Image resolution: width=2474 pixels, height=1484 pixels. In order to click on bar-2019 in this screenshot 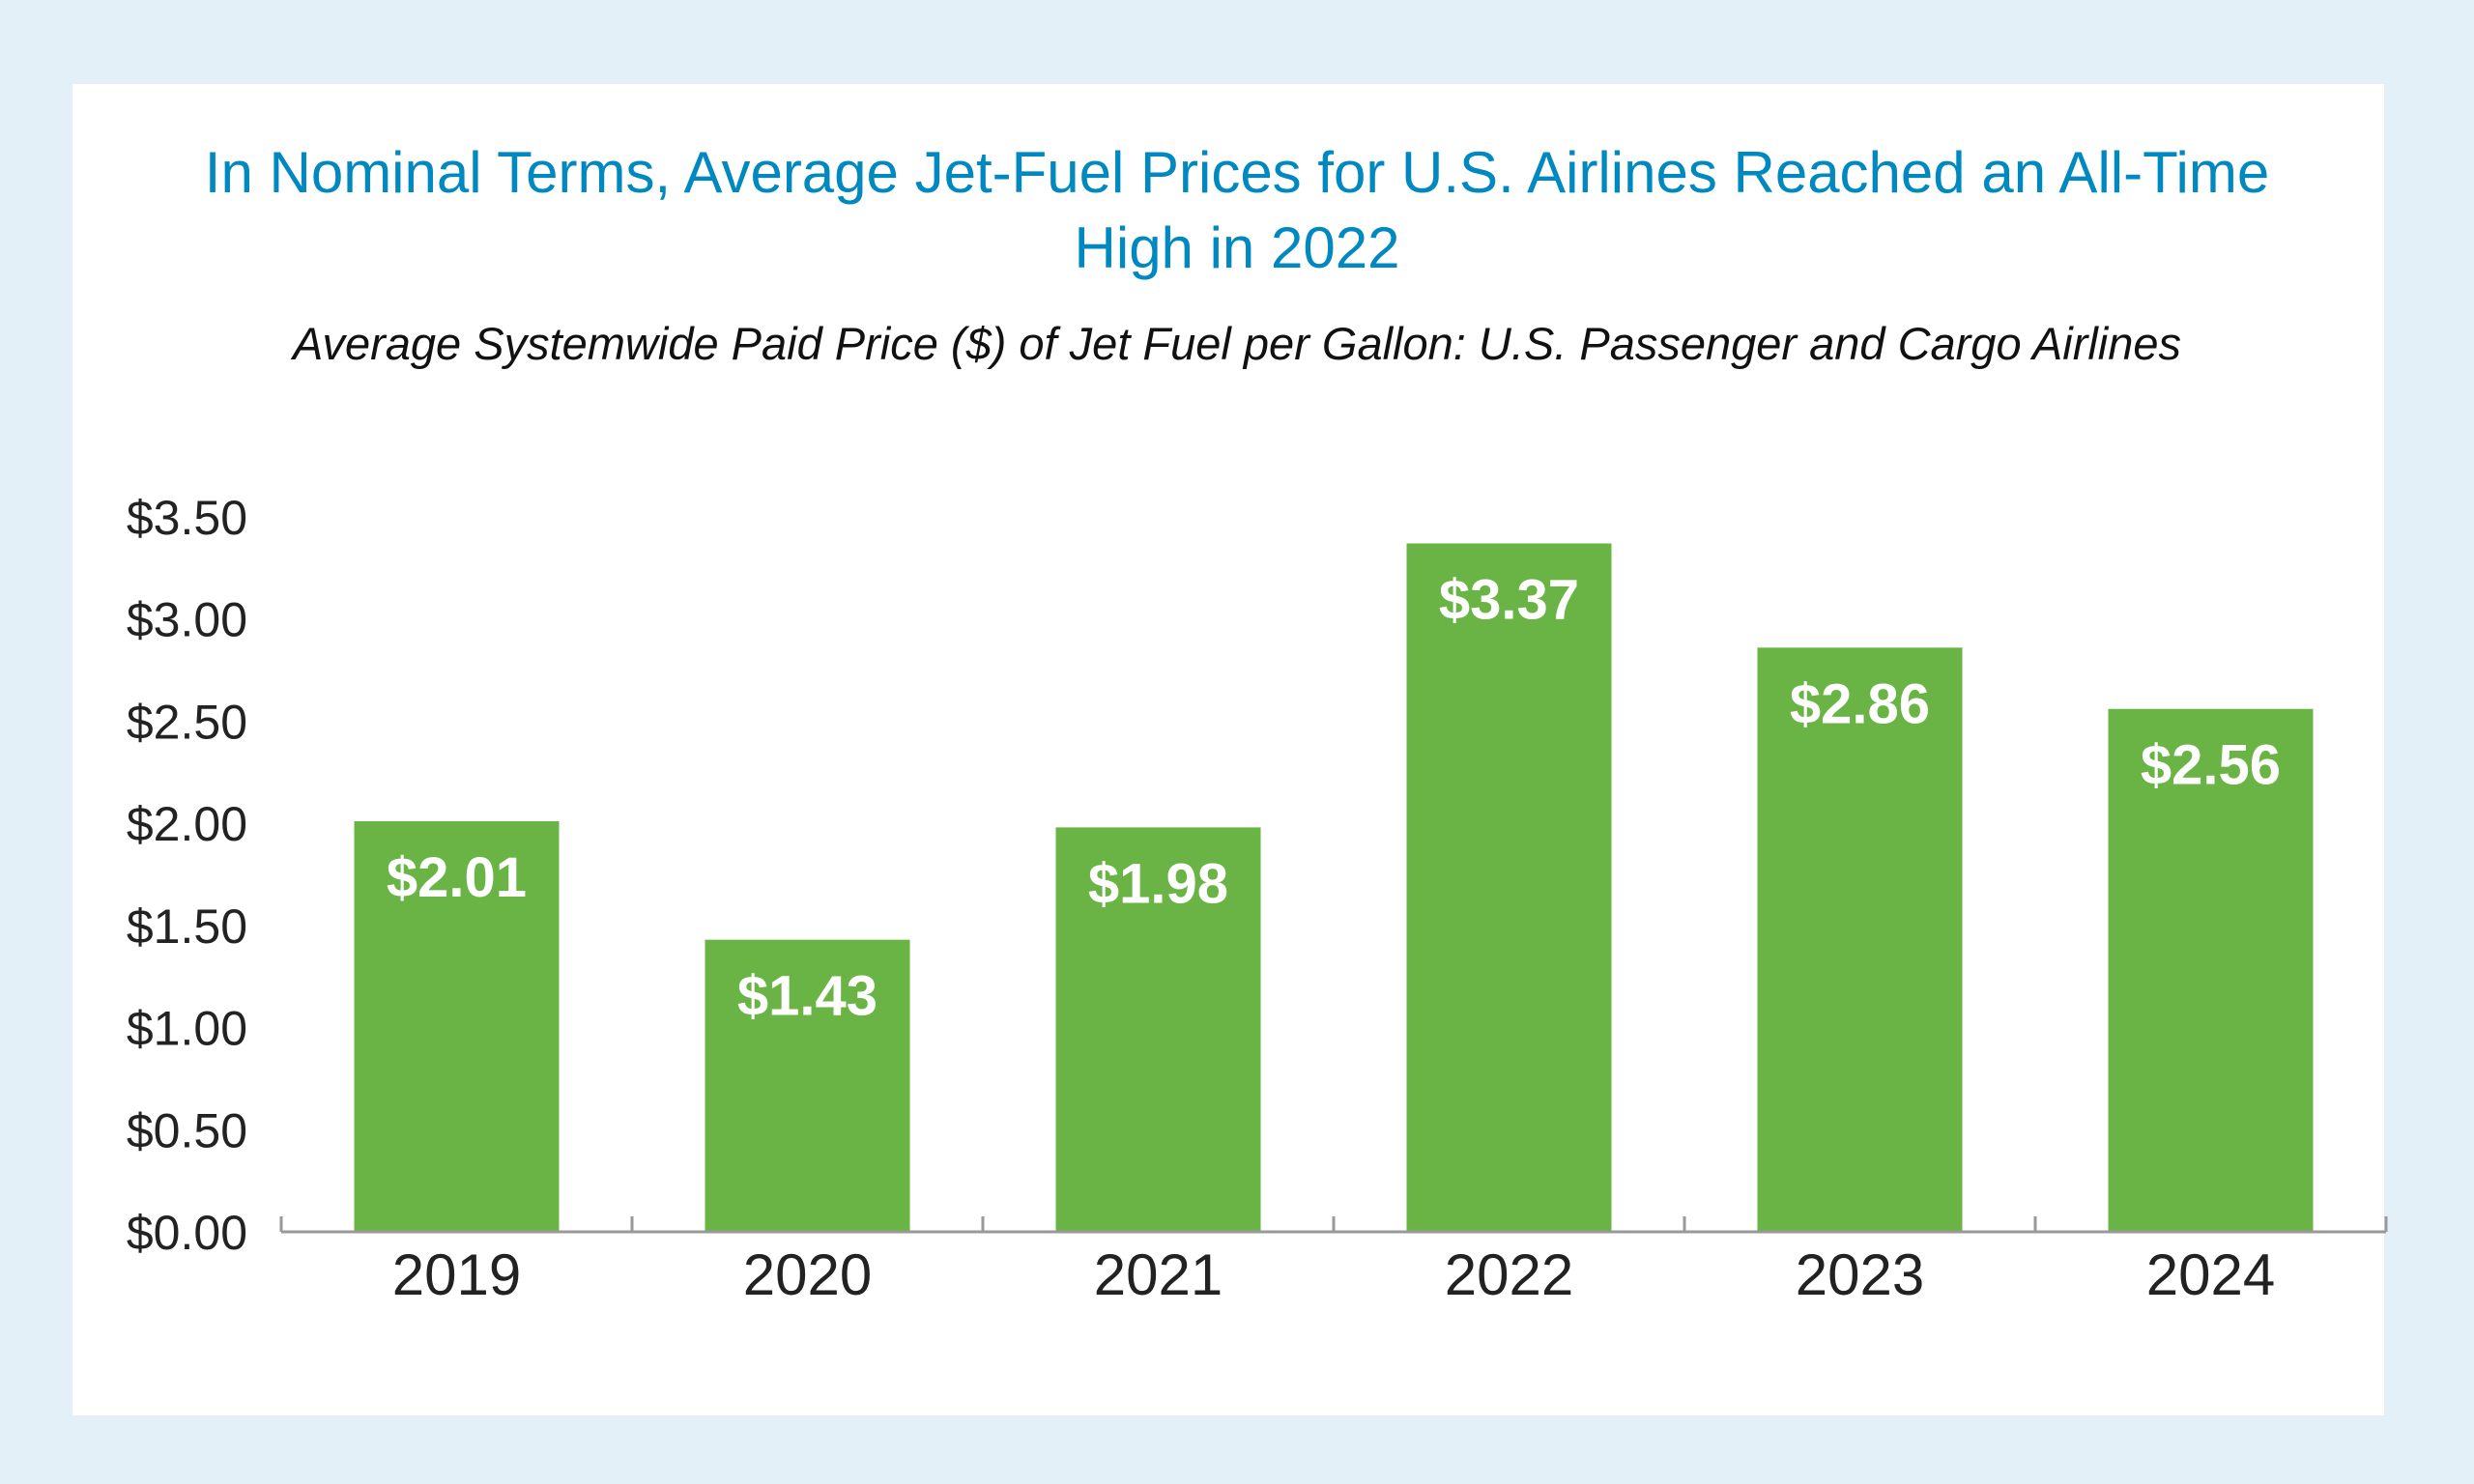, I will do `click(457, 1027)`.